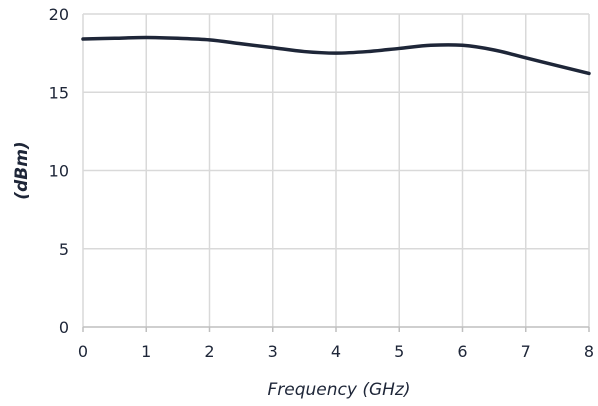 This screenshot has width=598, height=406. What do you see at coordinates (273, 351) in the screenshot?
I see `x-tick-label: 3` at bounding box center [273, 351].